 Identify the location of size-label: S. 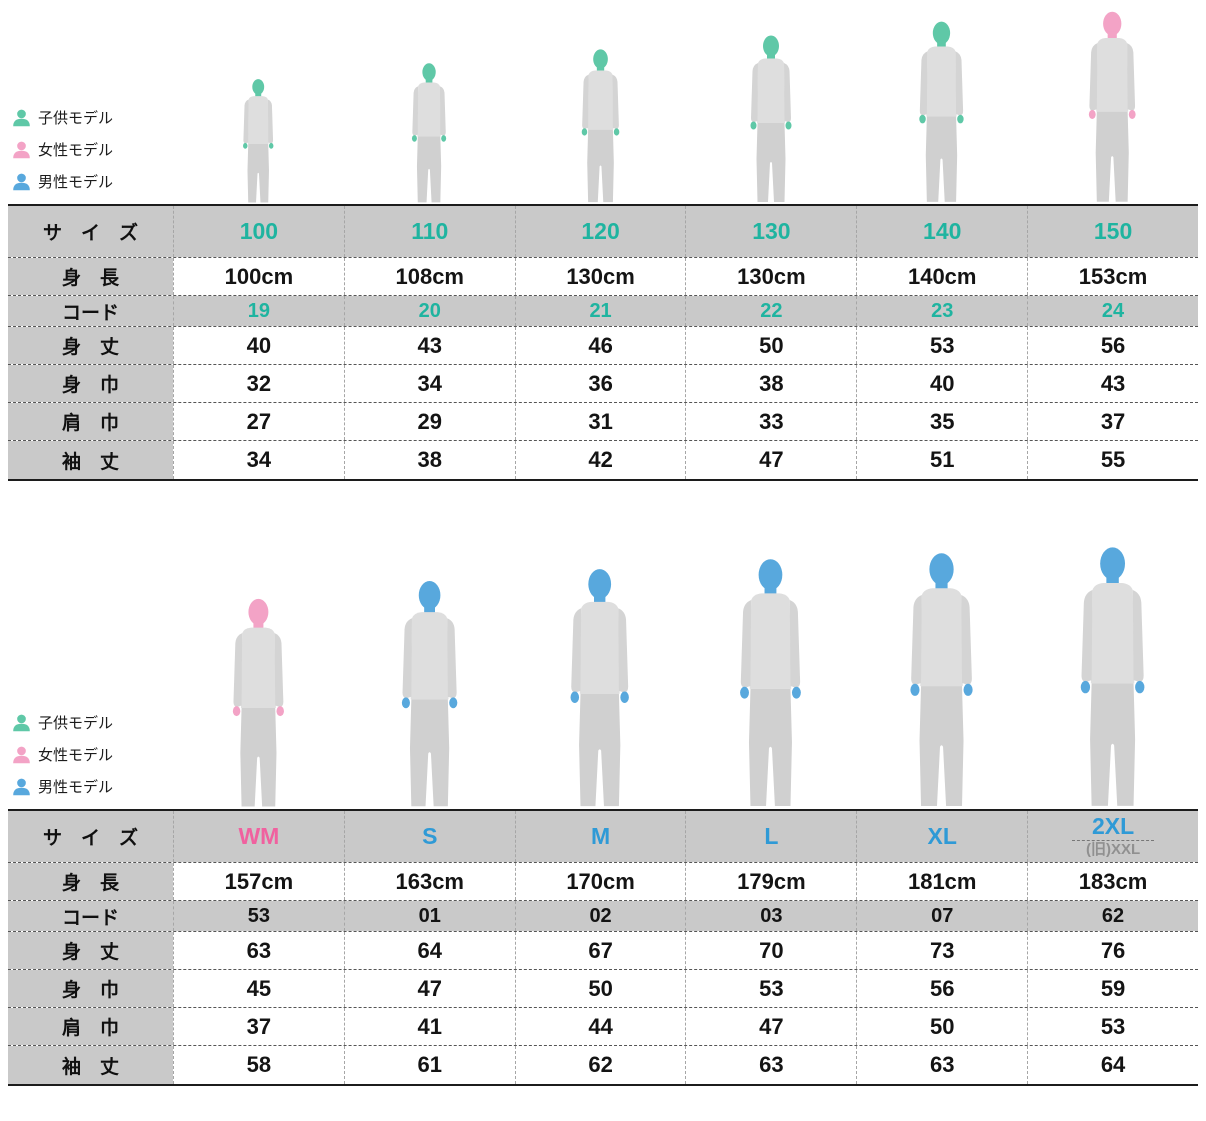
(430, 836).